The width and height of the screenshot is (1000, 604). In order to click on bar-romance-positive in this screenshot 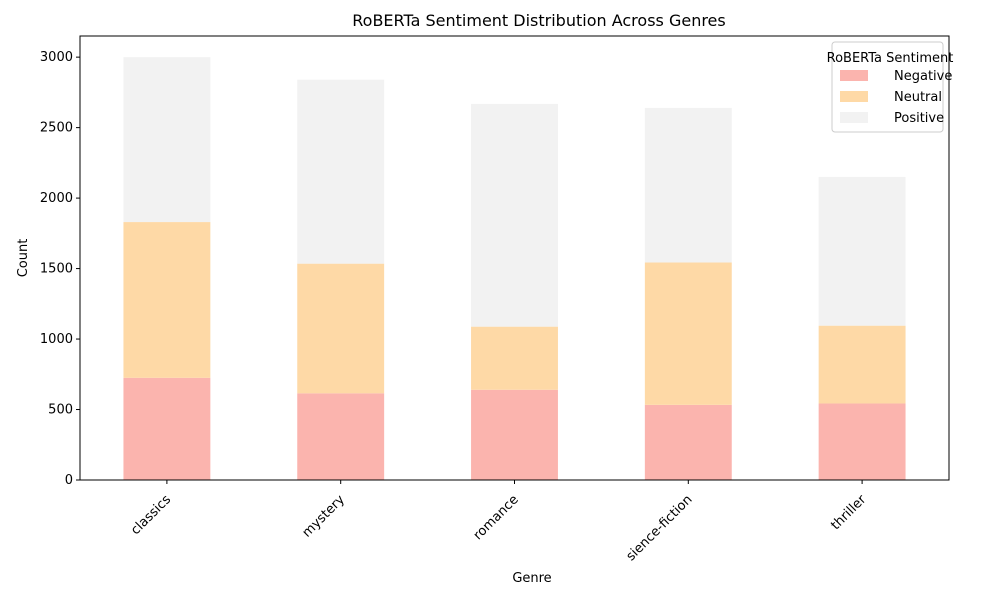, I will do `click(514, 215)`.